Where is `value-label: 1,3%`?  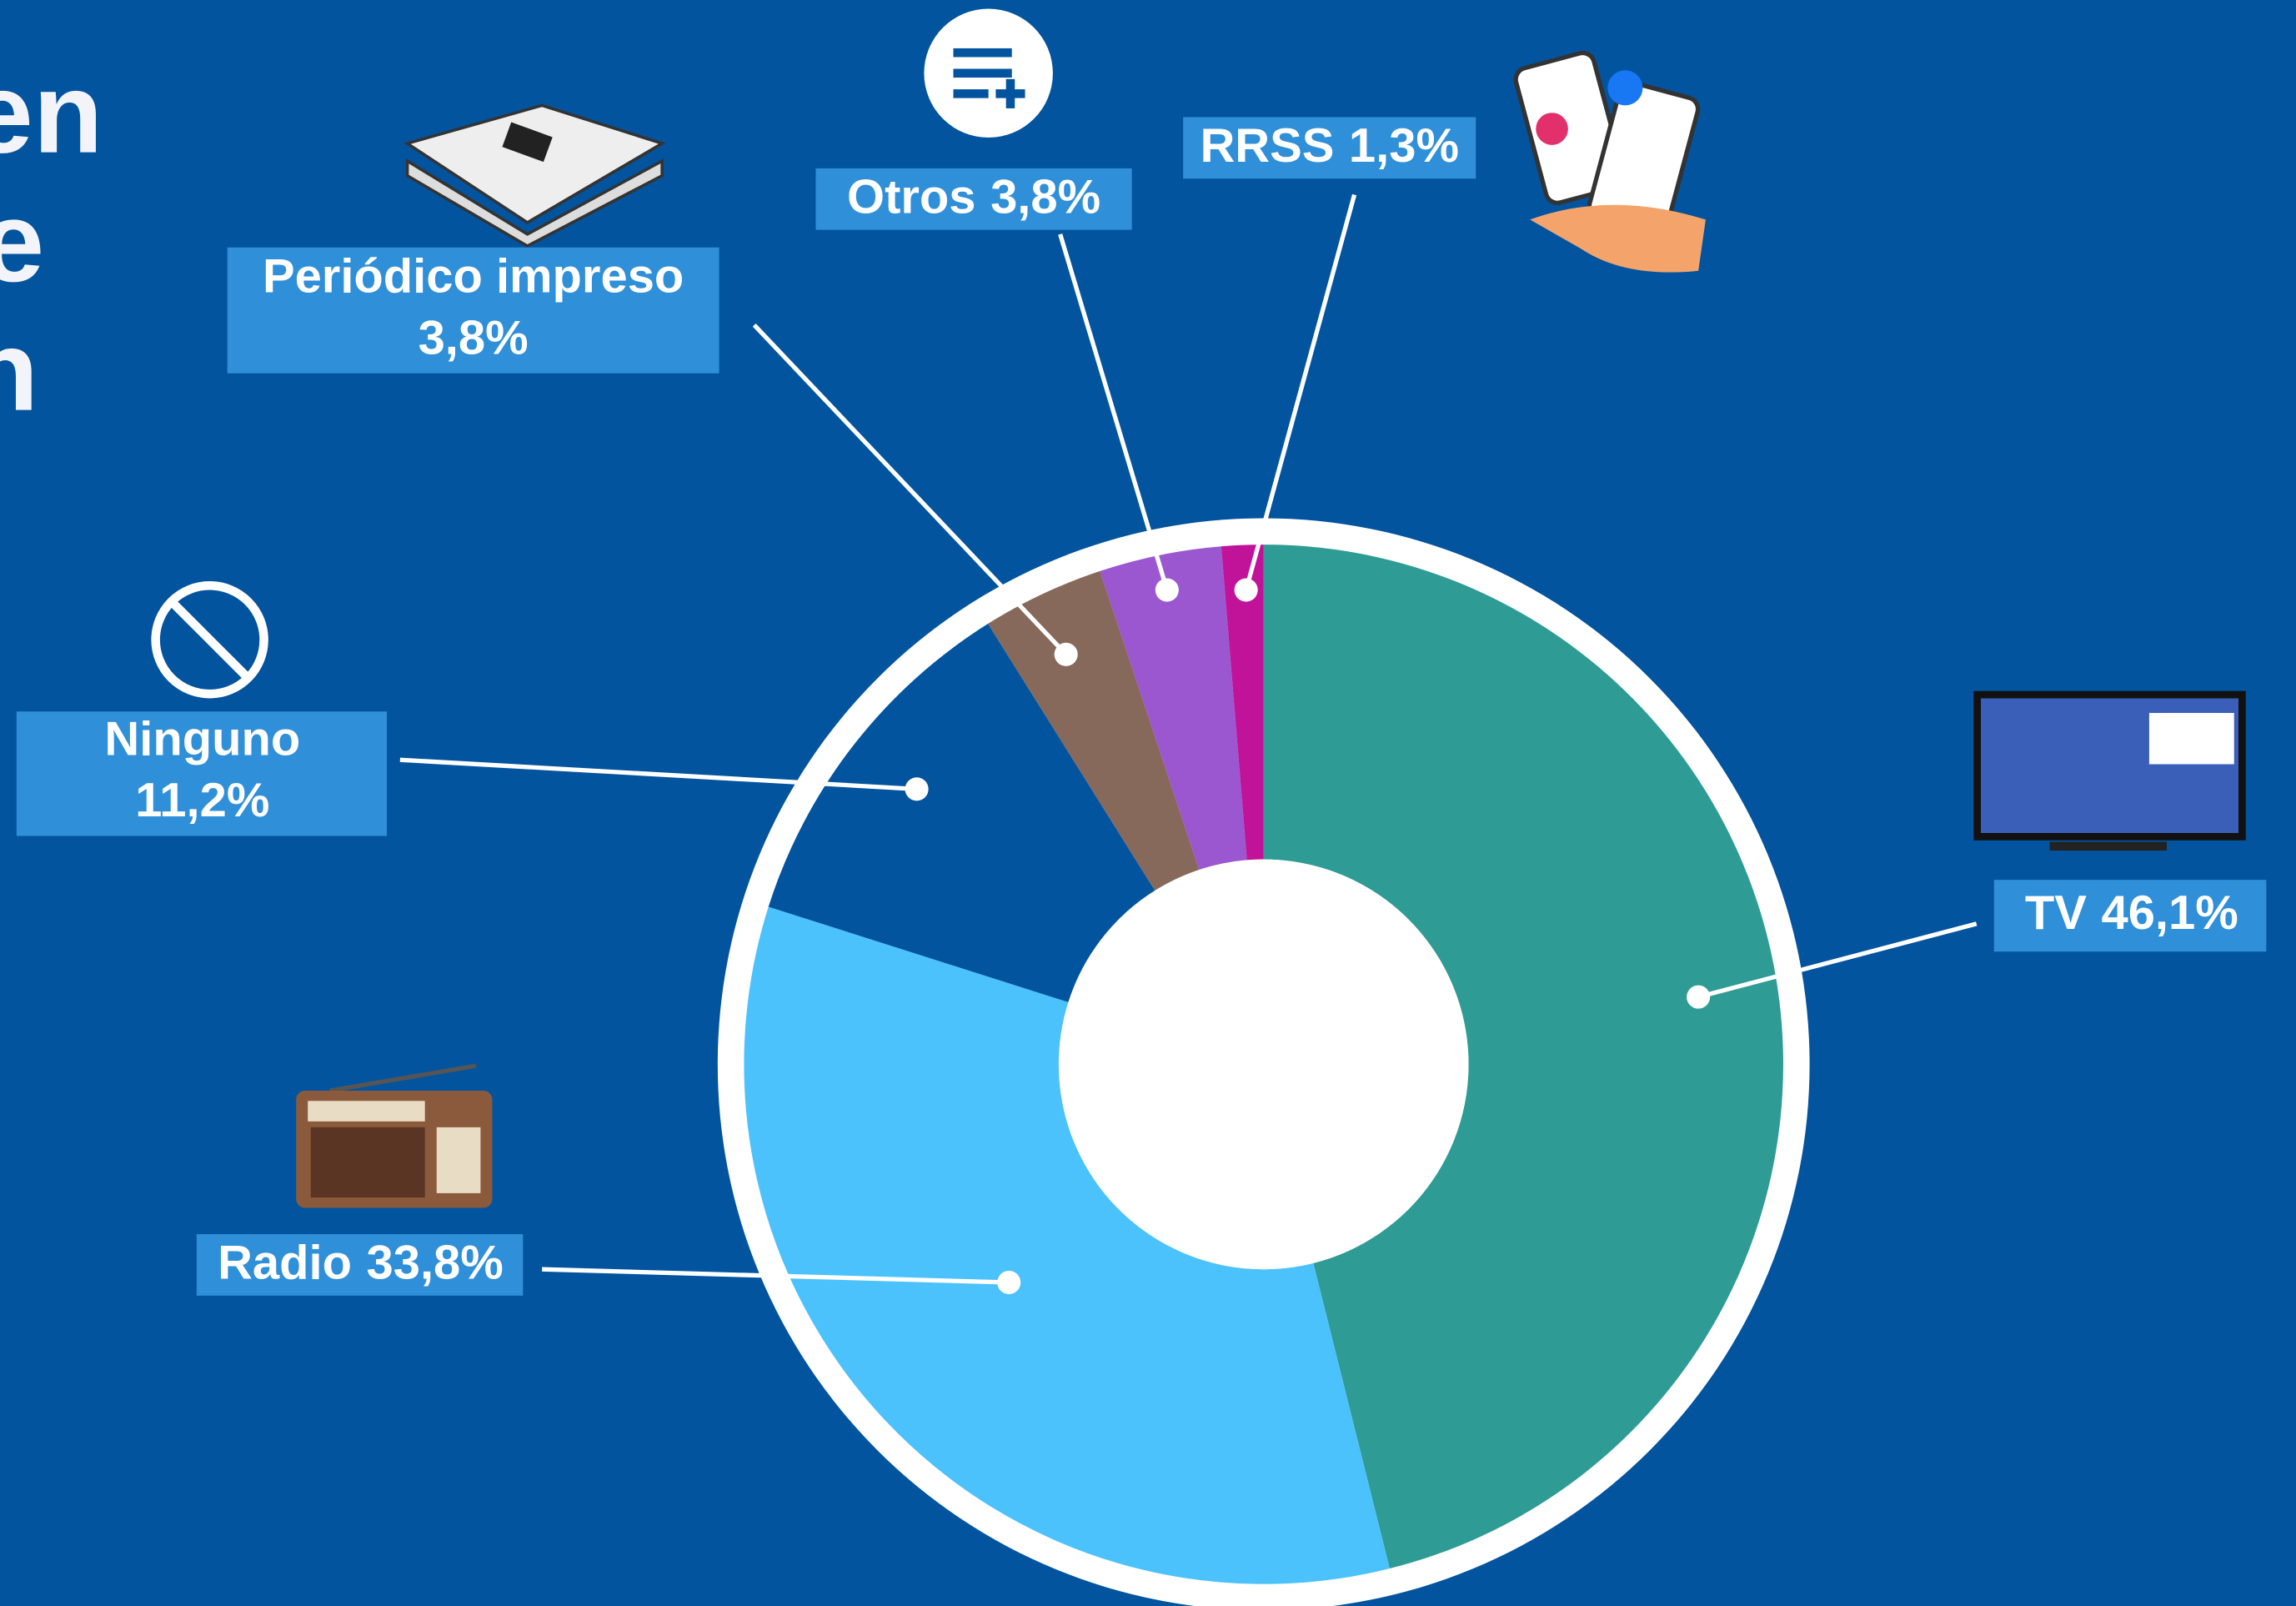
value-label: 1,3% is located at coordinates (1404, 146).